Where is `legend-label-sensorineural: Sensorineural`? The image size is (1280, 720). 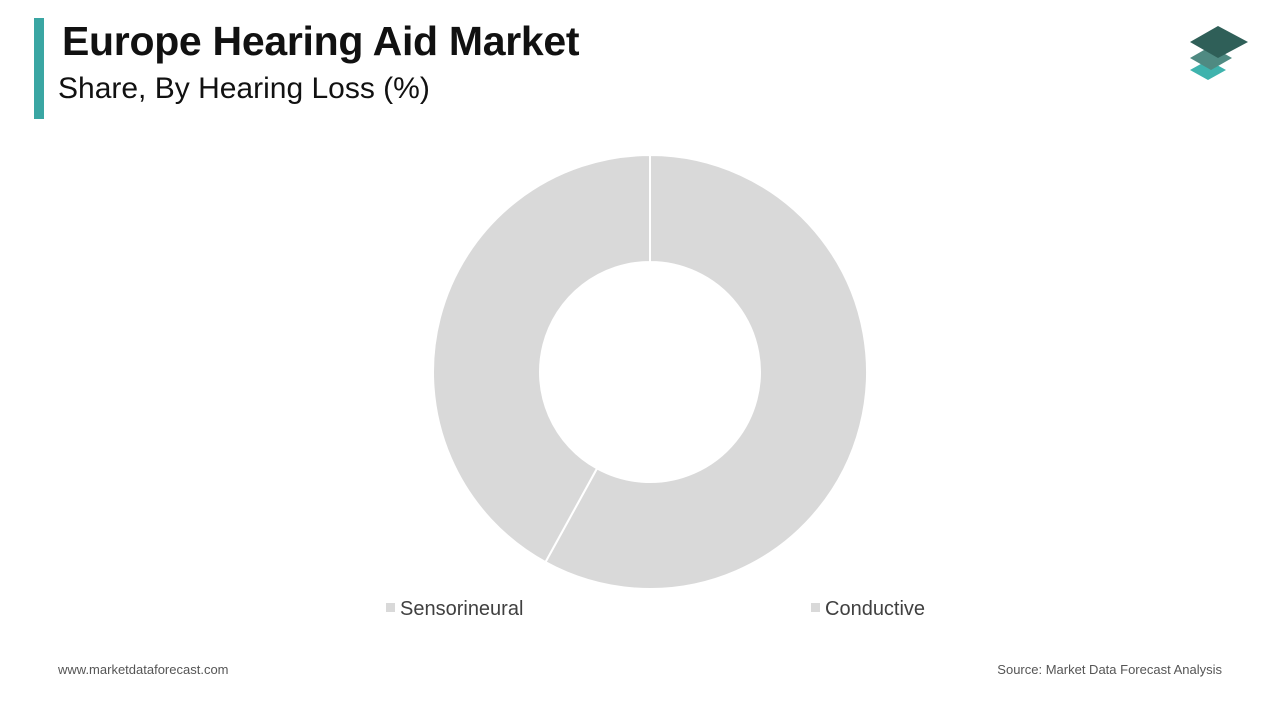
legend-label-sensorineural: Sensorineural is located at coordinates (461, 609).